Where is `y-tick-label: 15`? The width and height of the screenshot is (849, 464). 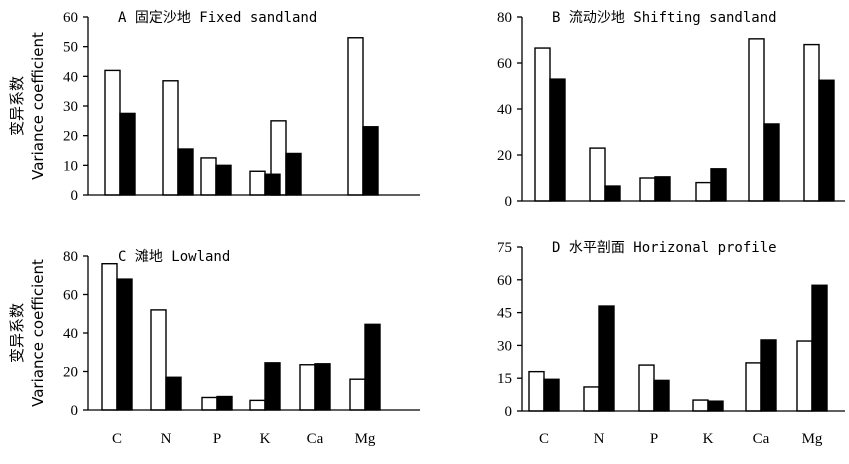 y-tick-label: 15 is located at coordinates (504, 379).